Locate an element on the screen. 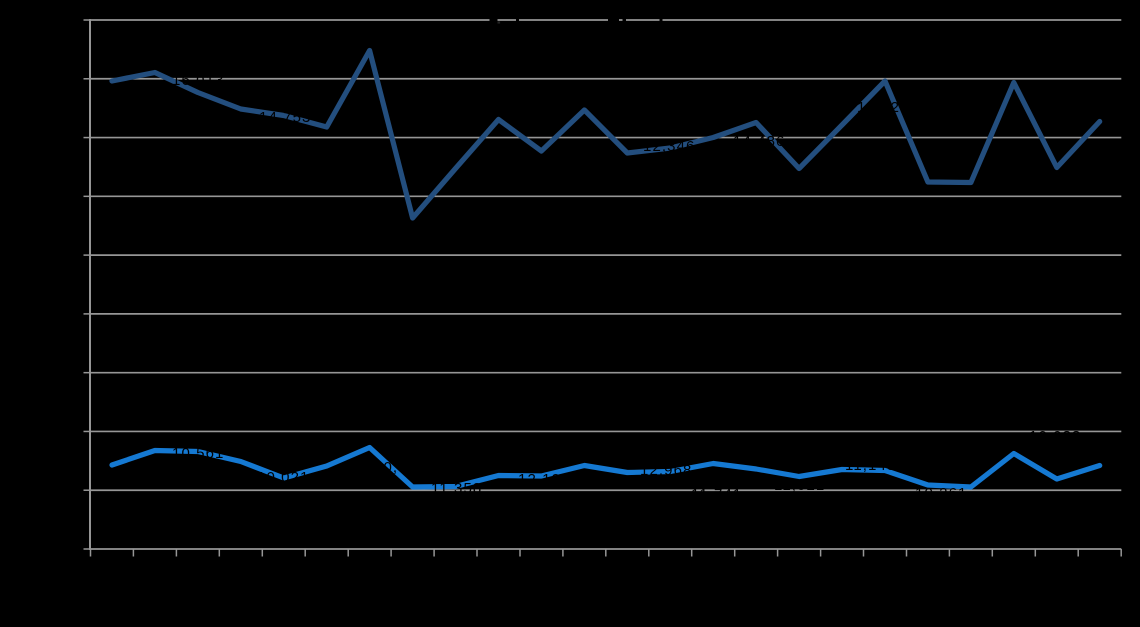  svg-text: 14,486 is located at coordinates (759, 141).